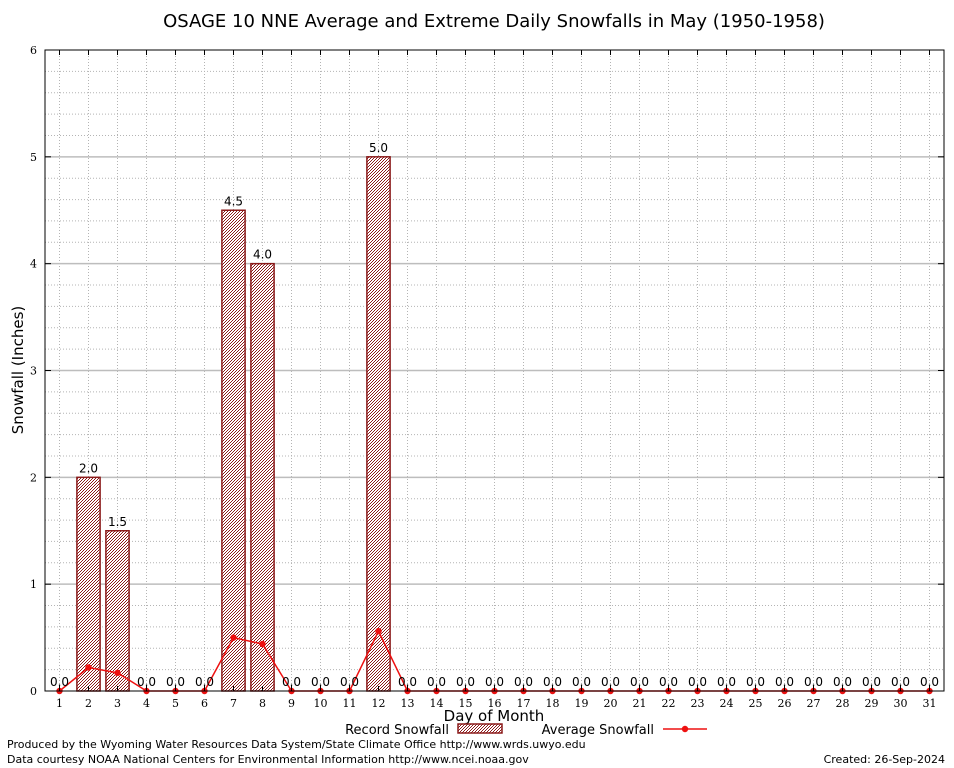 Image resolution: width=954 pixels, height=768 pixels. I want to click on legend-record-label: Record Snowfall, so click(397, 730).